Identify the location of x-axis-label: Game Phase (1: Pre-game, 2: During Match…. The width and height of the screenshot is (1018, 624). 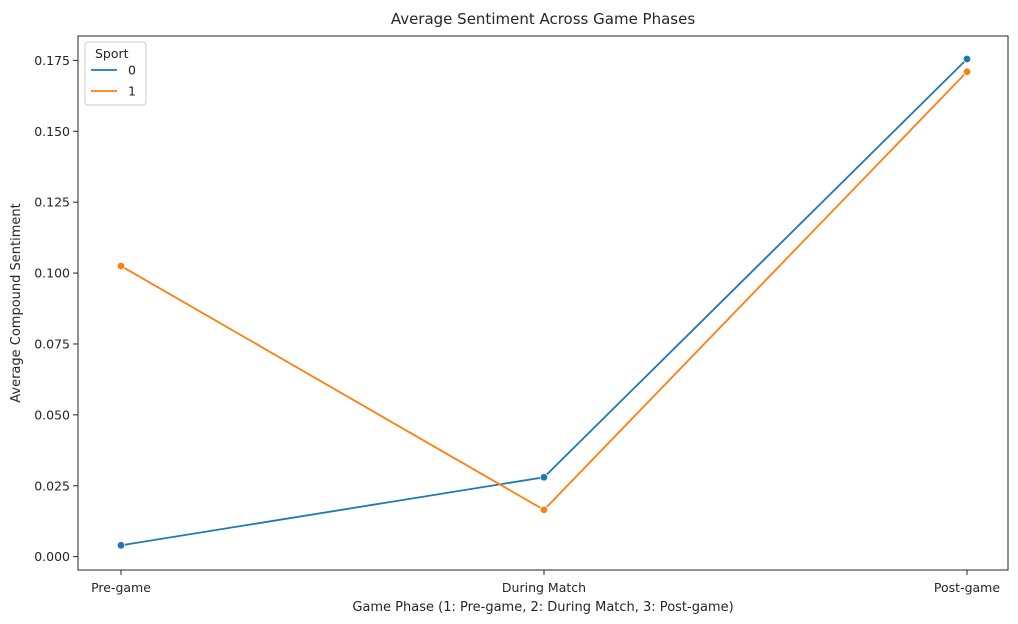
(542, 607).